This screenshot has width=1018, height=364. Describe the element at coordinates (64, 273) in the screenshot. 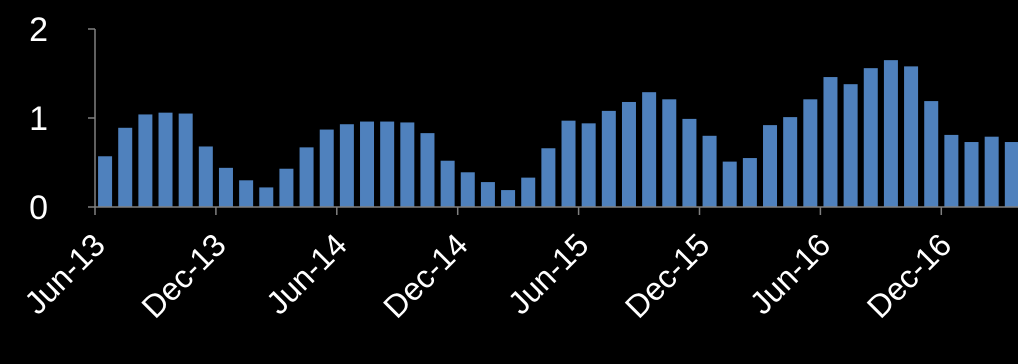

I see `x-tick-label-Jun-13: Jun-13` at that location.